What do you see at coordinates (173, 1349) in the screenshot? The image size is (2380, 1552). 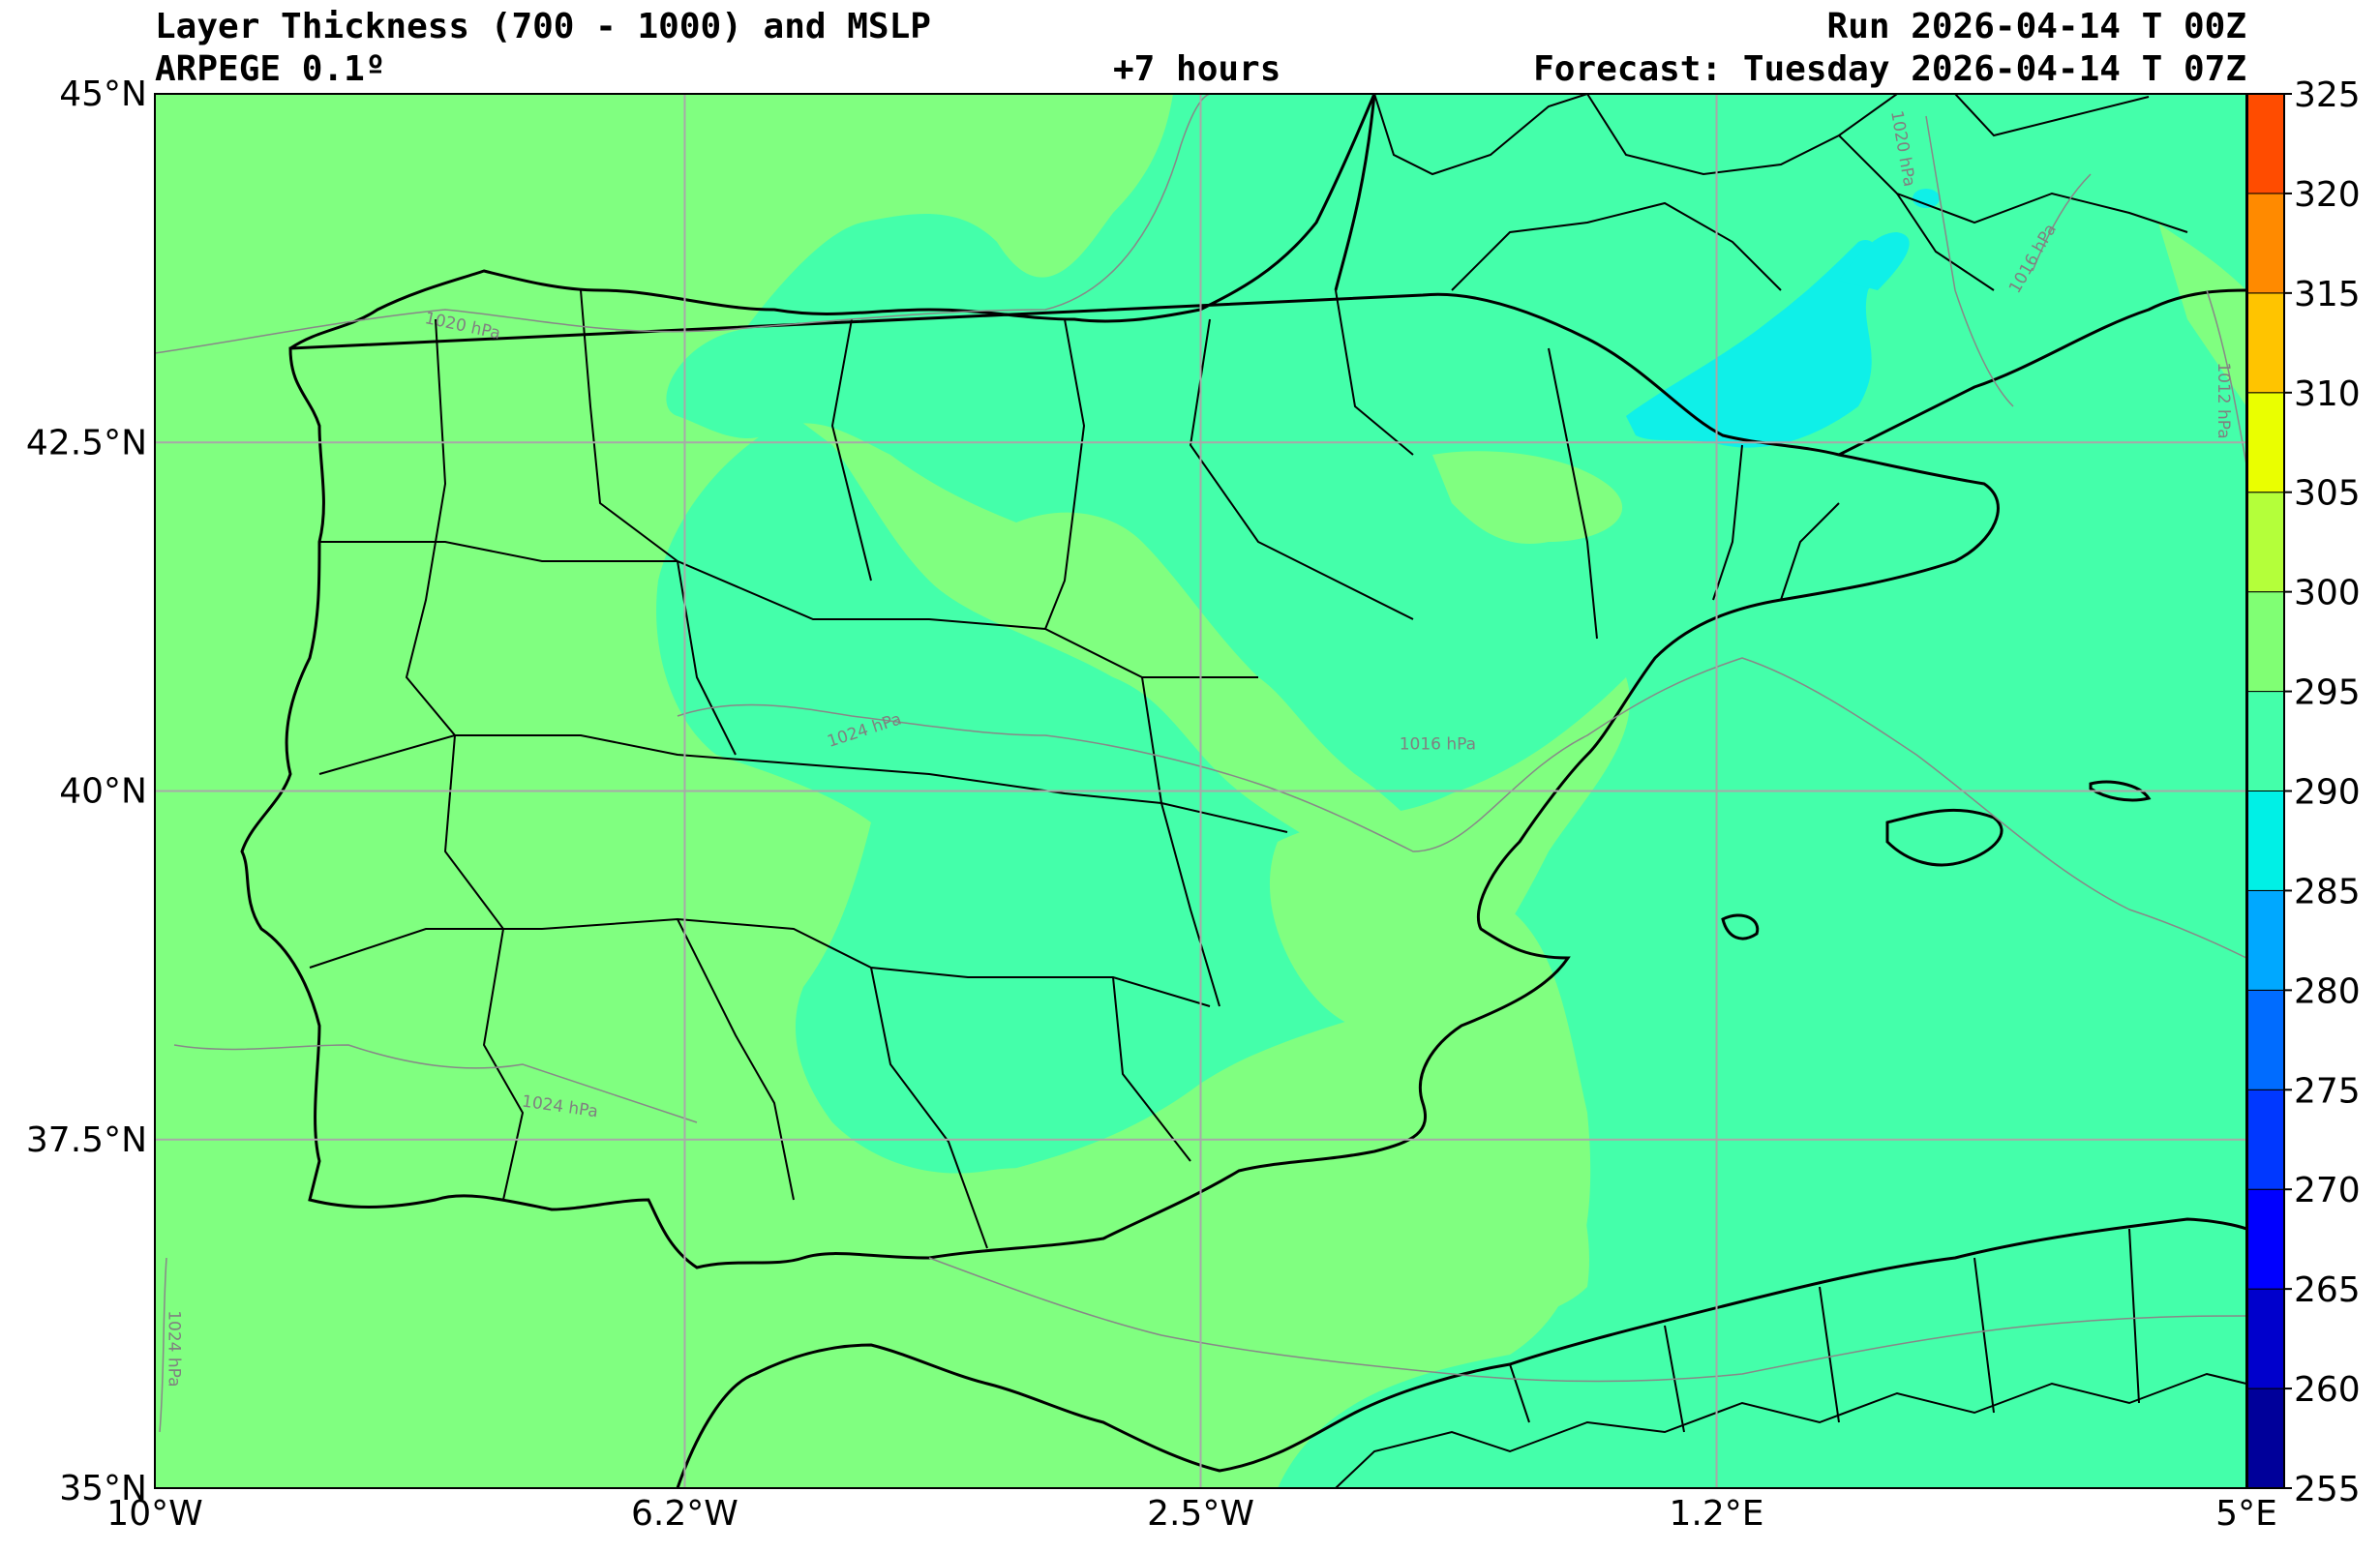 I see `isobar-label-3: 1024 hPa` at bounding box center [173, 1349].